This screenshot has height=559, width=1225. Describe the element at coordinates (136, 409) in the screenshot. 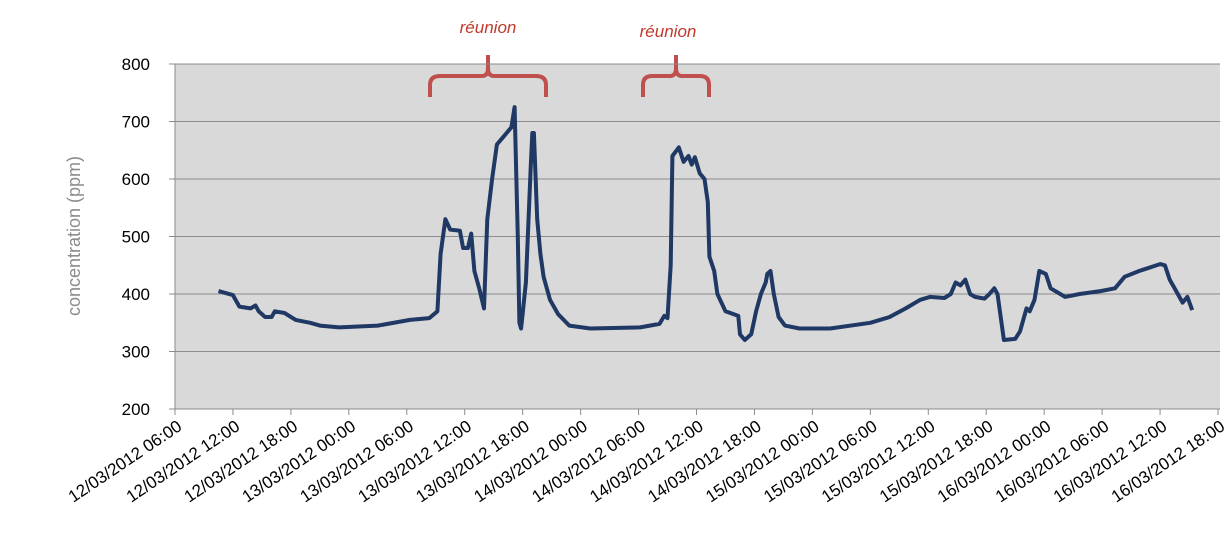

I see `y-tick-label: 200` at that location.